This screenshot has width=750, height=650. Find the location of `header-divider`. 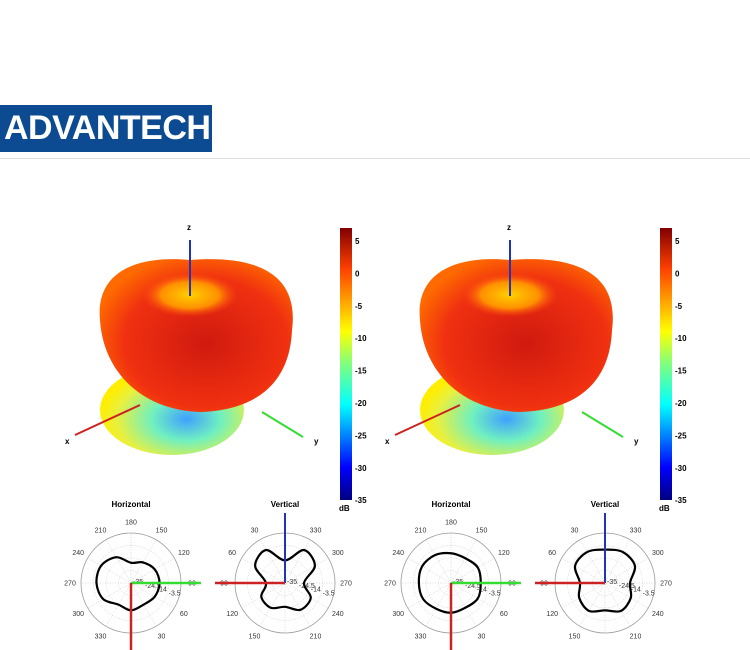

header-divider is located at coordinates (375, 158).